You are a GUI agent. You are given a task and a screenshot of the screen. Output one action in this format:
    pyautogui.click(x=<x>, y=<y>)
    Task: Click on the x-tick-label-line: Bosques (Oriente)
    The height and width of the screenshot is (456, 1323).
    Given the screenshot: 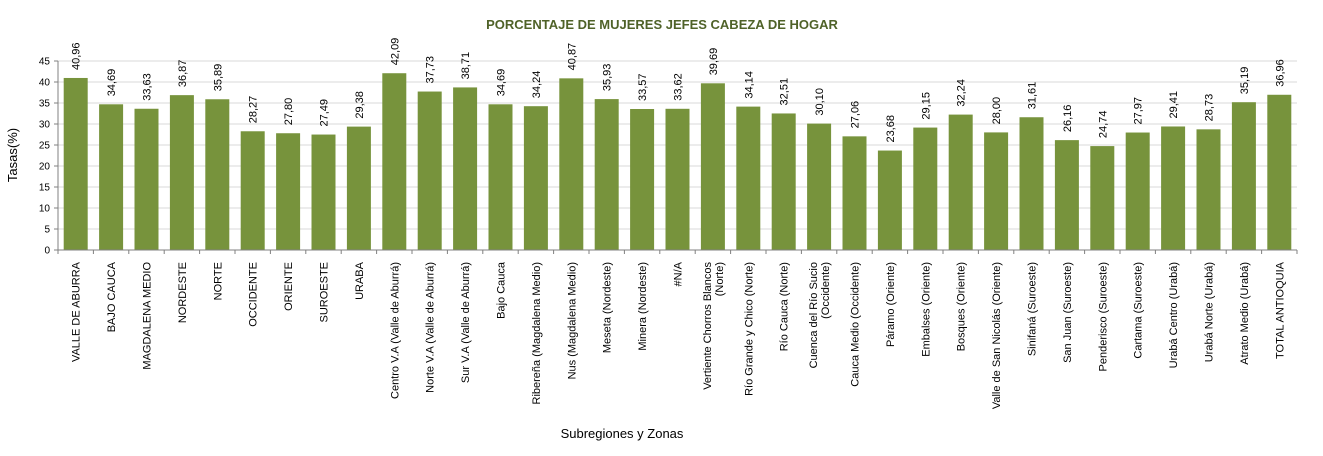 What is the action you would take?
    pyautogui.click(x=962, y=306)
    